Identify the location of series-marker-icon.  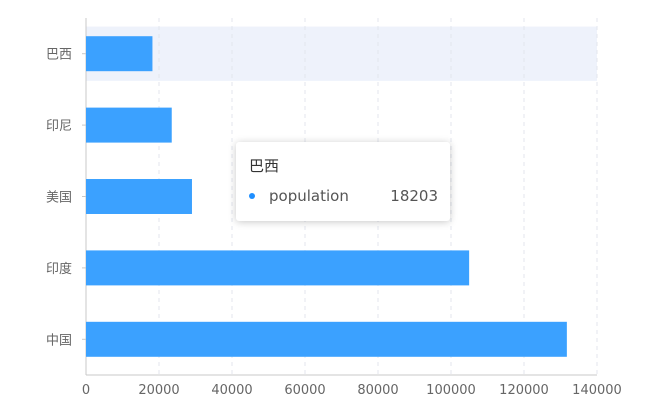
(252, 196).